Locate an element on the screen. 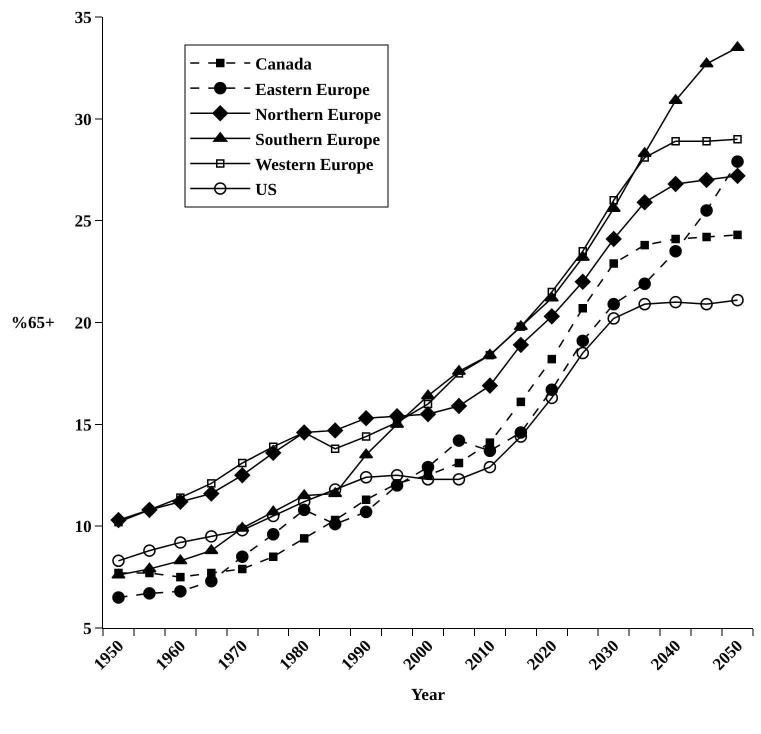  legend-label: Western Europe is located at coordinates (314, 164).